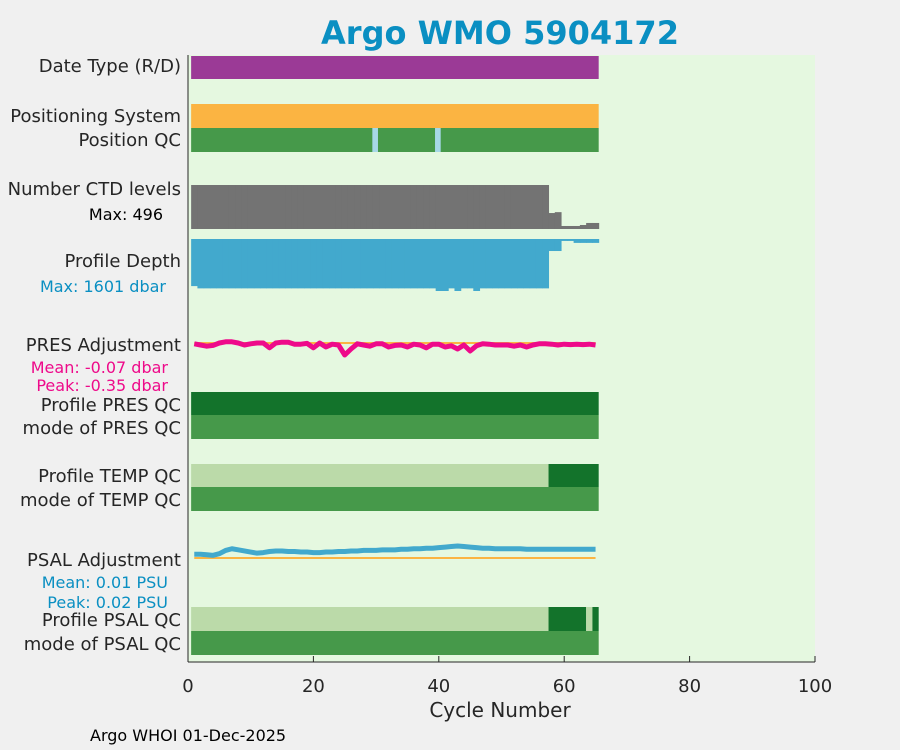 This screenshot has width=900, height=750. Describe the element at coordinates (122, 261) in the screenshot. I see `row-label: Profile Depth` at that location.